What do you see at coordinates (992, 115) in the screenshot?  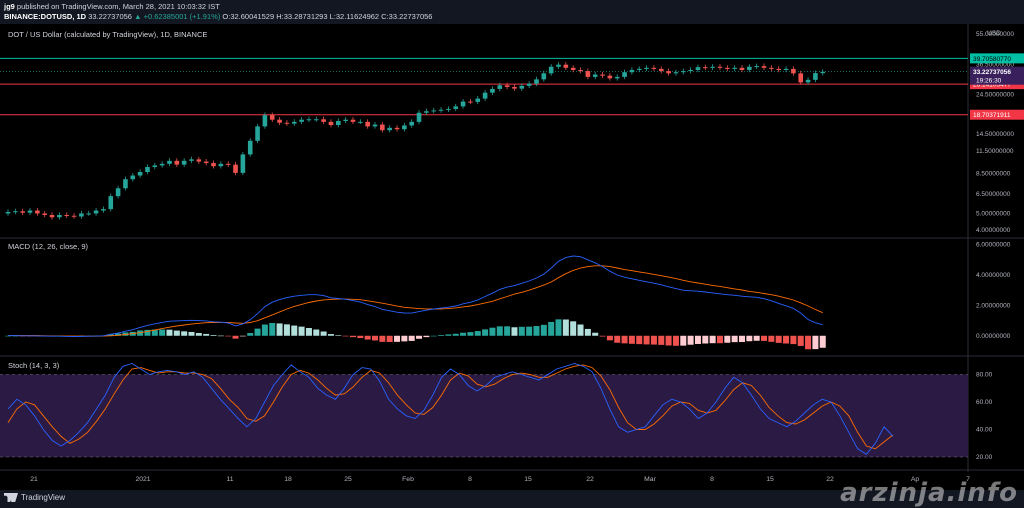 I see `price-level-label: 18.70371911` at bounding box center [992, 115].